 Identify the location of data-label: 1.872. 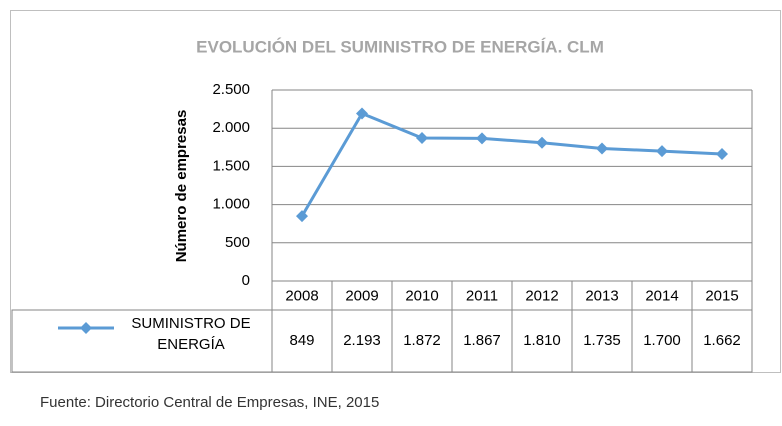
(422, 340).